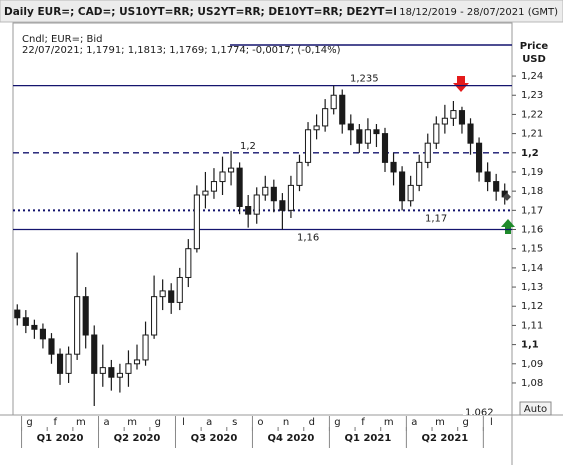 The height and width of the screenshot is (465, 563). I want to click on last-price-marker, so click(507, 196).